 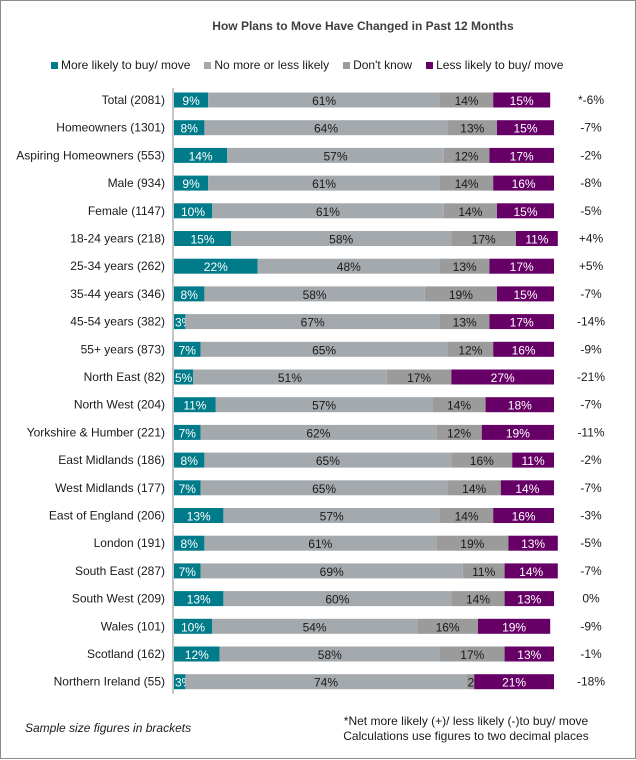 I want to click on bar-row-east-of-england-206: East of England (206) 13% 57% 14% 16% -3%, so click(x=325, y=516).